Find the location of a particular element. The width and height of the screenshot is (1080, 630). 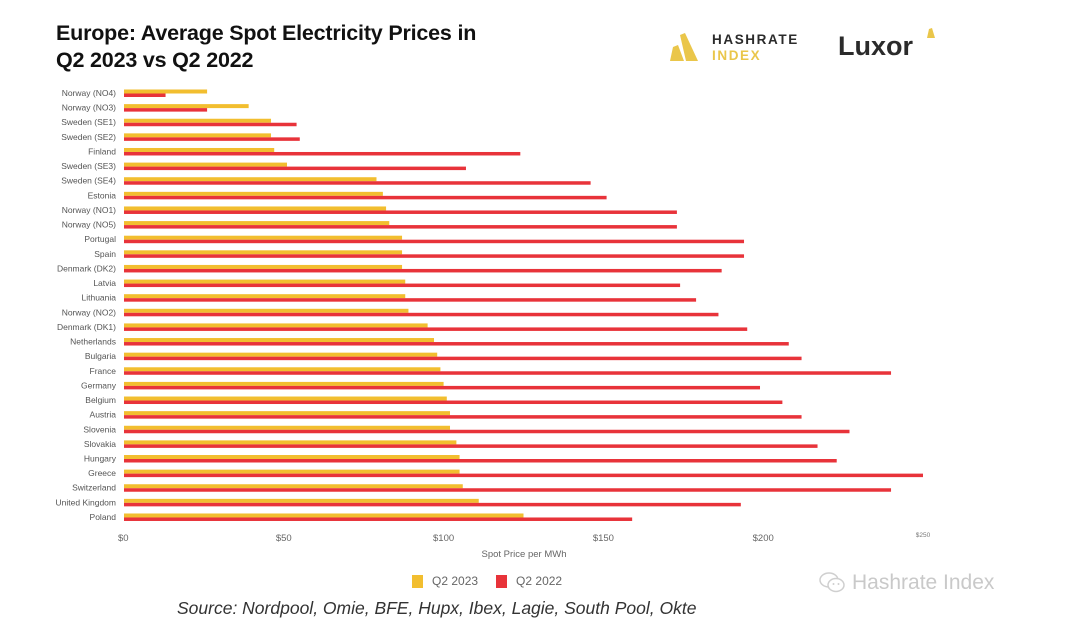

category-label: Hungary is located at coordinates (100, 459).